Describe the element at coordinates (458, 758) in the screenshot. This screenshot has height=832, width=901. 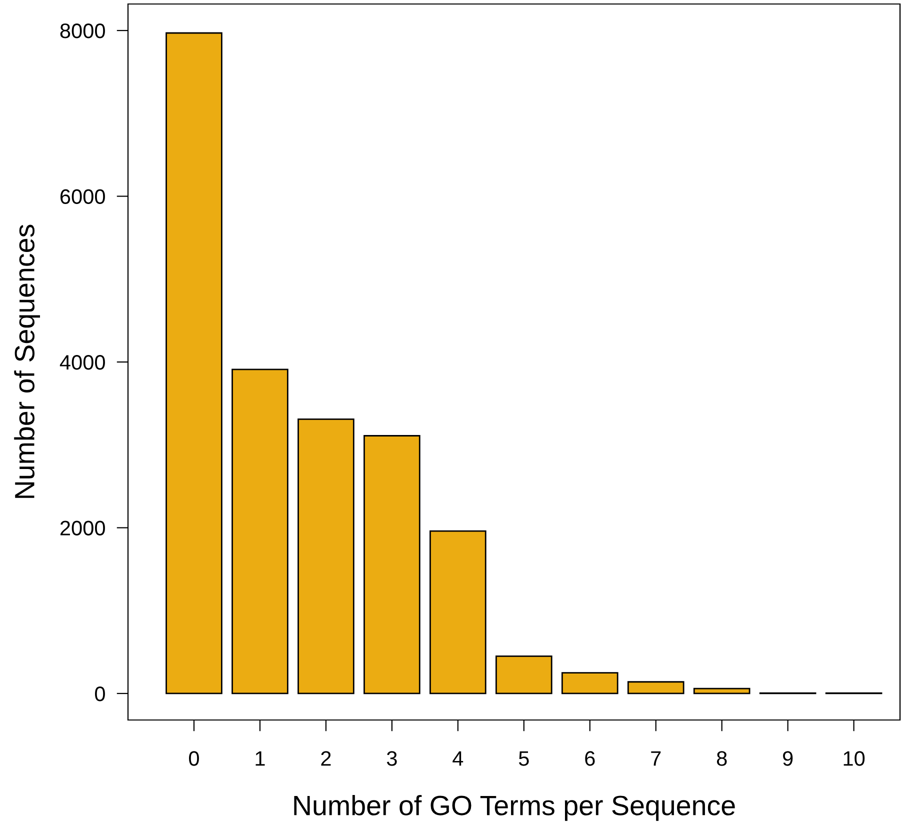
I see `x-tick-label: 4` at that location.